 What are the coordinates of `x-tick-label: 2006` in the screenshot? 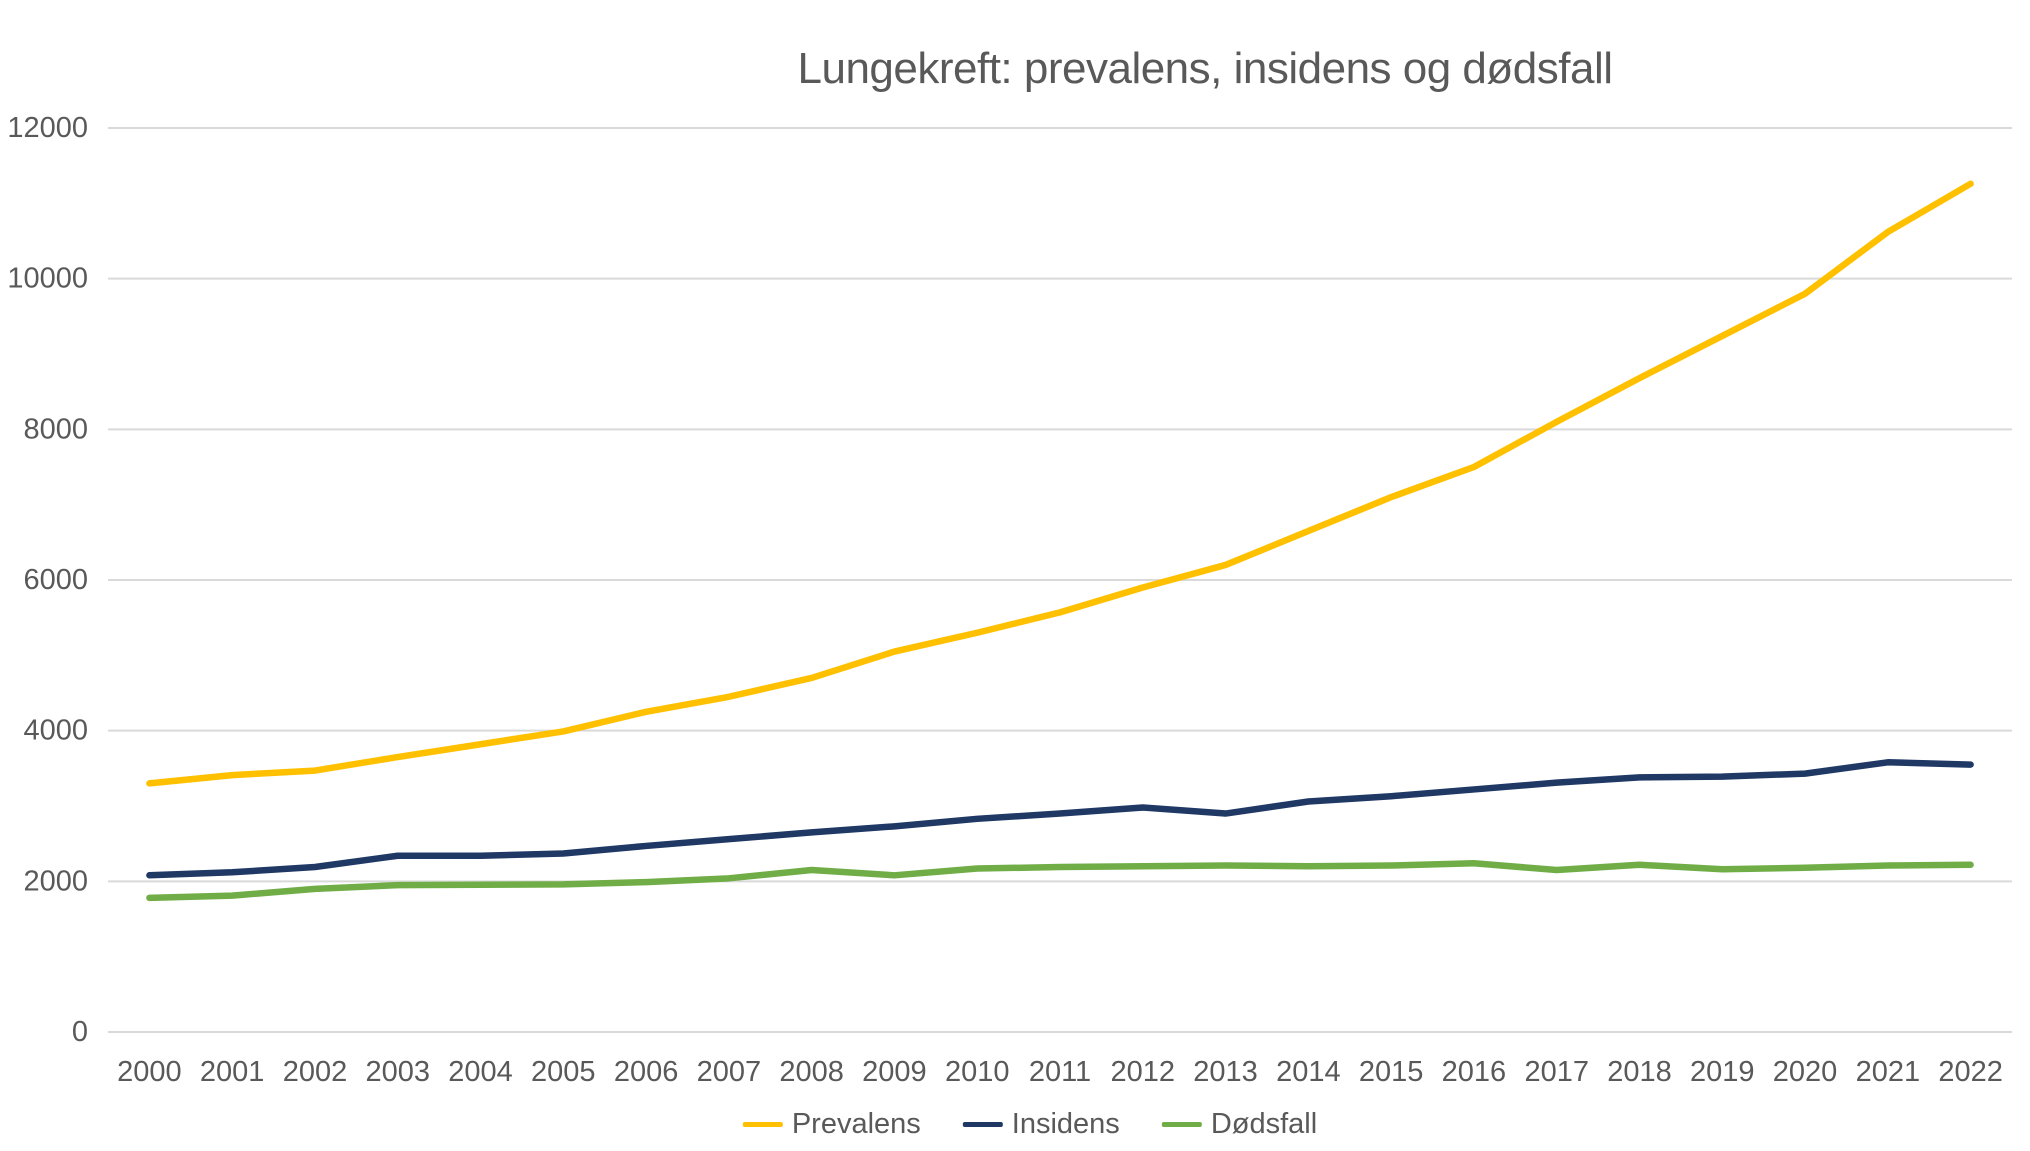 It's located at (646, 1072).